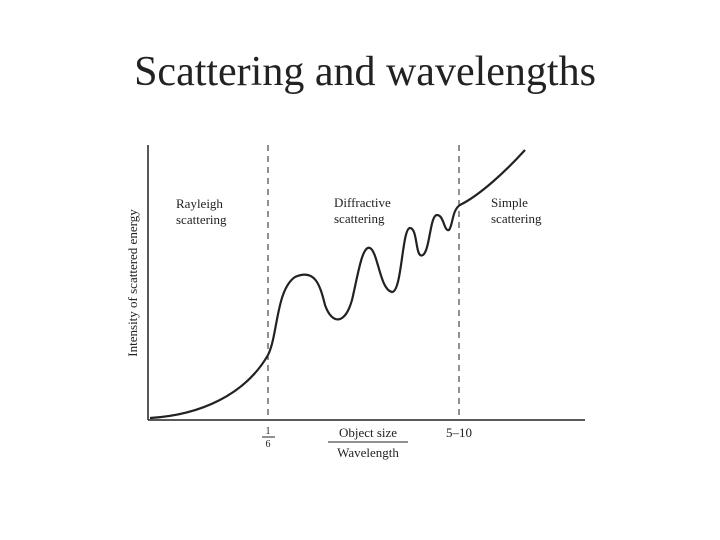 The width and height of the screenshot is (720, 540). Describe the element at coordinates (368, 432) in the screenshot. I see `x-axis-label-numerator: Object size` at that location.